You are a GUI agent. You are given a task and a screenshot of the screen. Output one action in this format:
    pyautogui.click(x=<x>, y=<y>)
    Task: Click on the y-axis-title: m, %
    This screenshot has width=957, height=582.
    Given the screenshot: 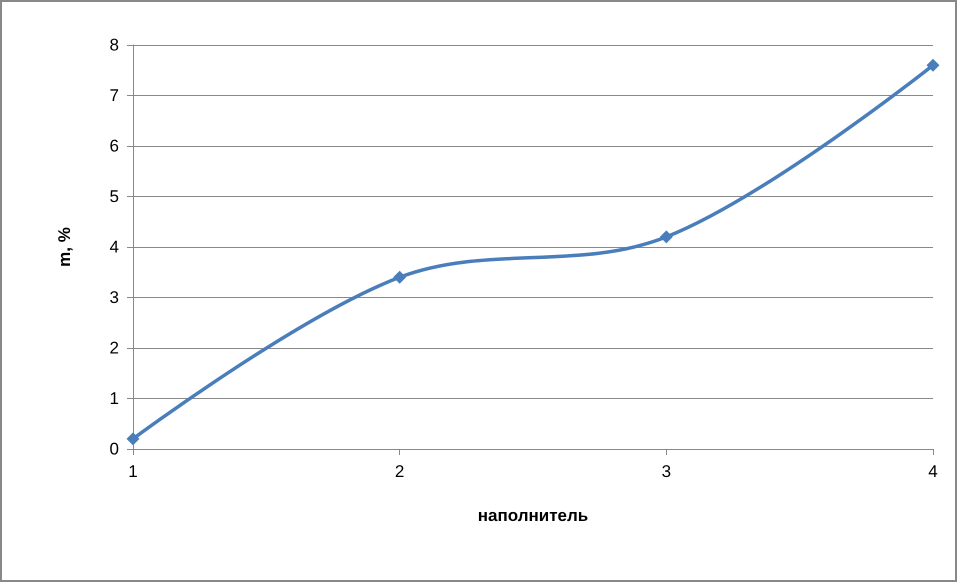 What is the action you would take?
    pyautogui.click(x=64, y=247)
    